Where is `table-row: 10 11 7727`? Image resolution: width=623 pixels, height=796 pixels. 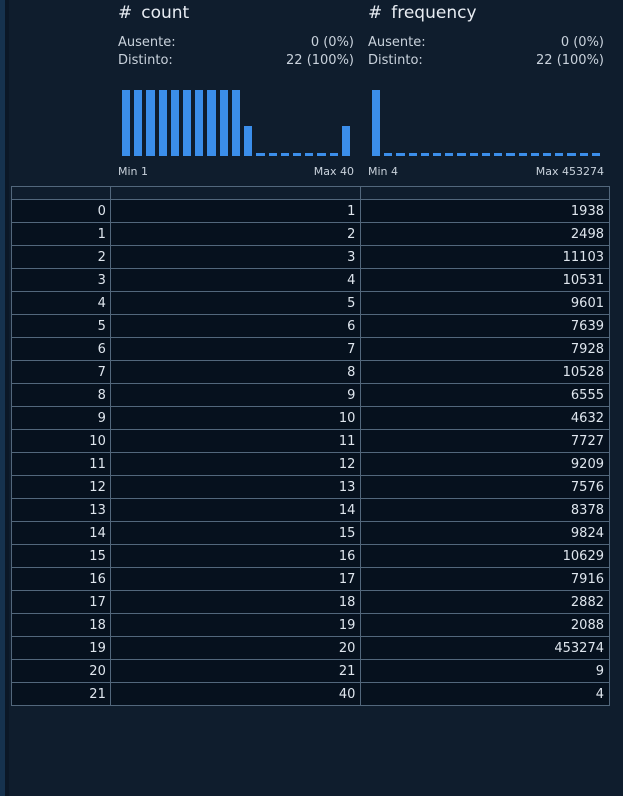
table-row: 10 11 7727 is located at coordinates (310, 441).